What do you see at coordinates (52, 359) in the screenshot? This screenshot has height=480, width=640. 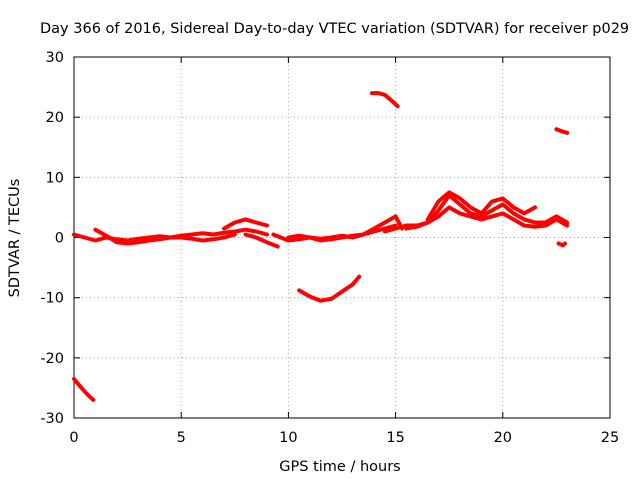 I see `y-tick-label: -20` at bounding box center [52, 359].